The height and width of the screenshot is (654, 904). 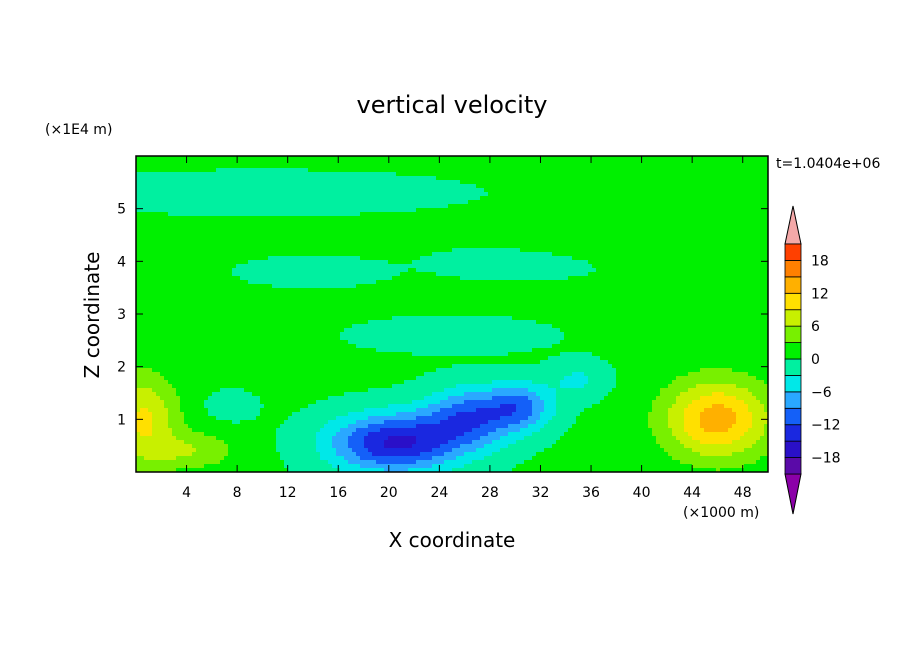 I want to click on x-tick-label: 40, so click(x=642, y=493).